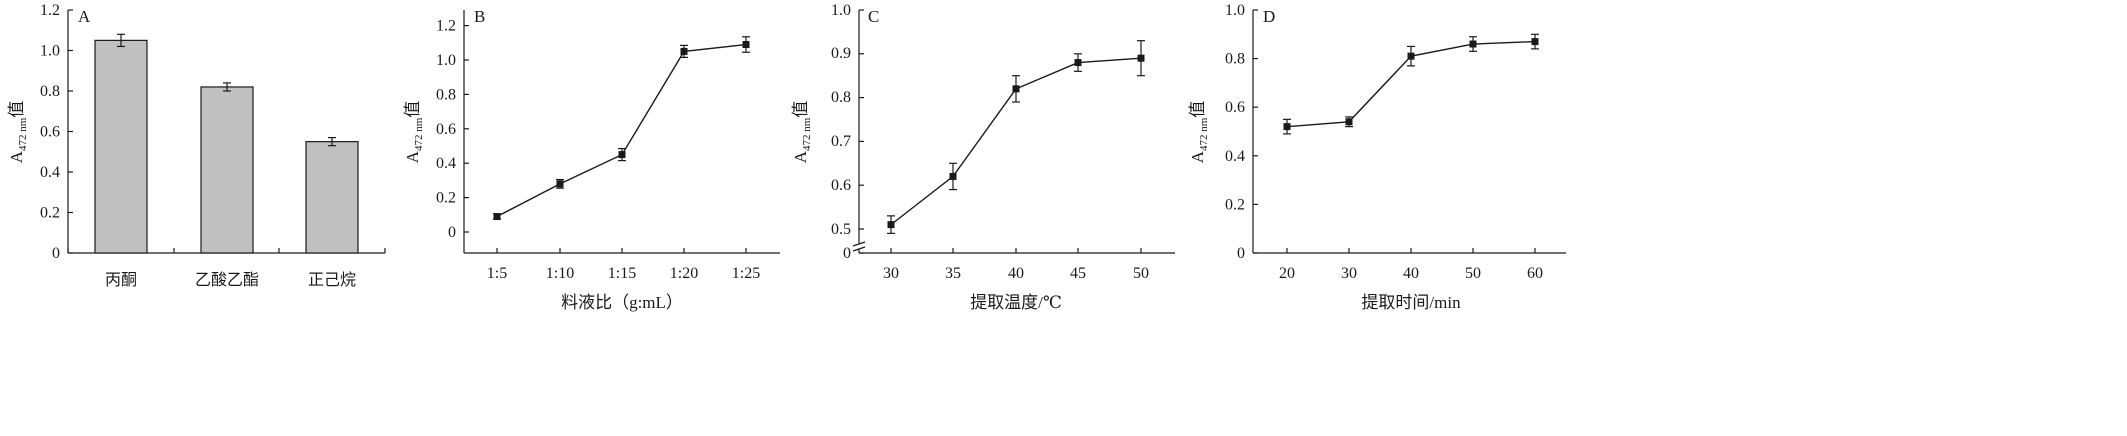 This screenshot has height=436, width=2127. What do you see at coordinates (497, 273) in the screenshot?
I see `x-tick-label: 1:5` at bounding box center [497, 273].